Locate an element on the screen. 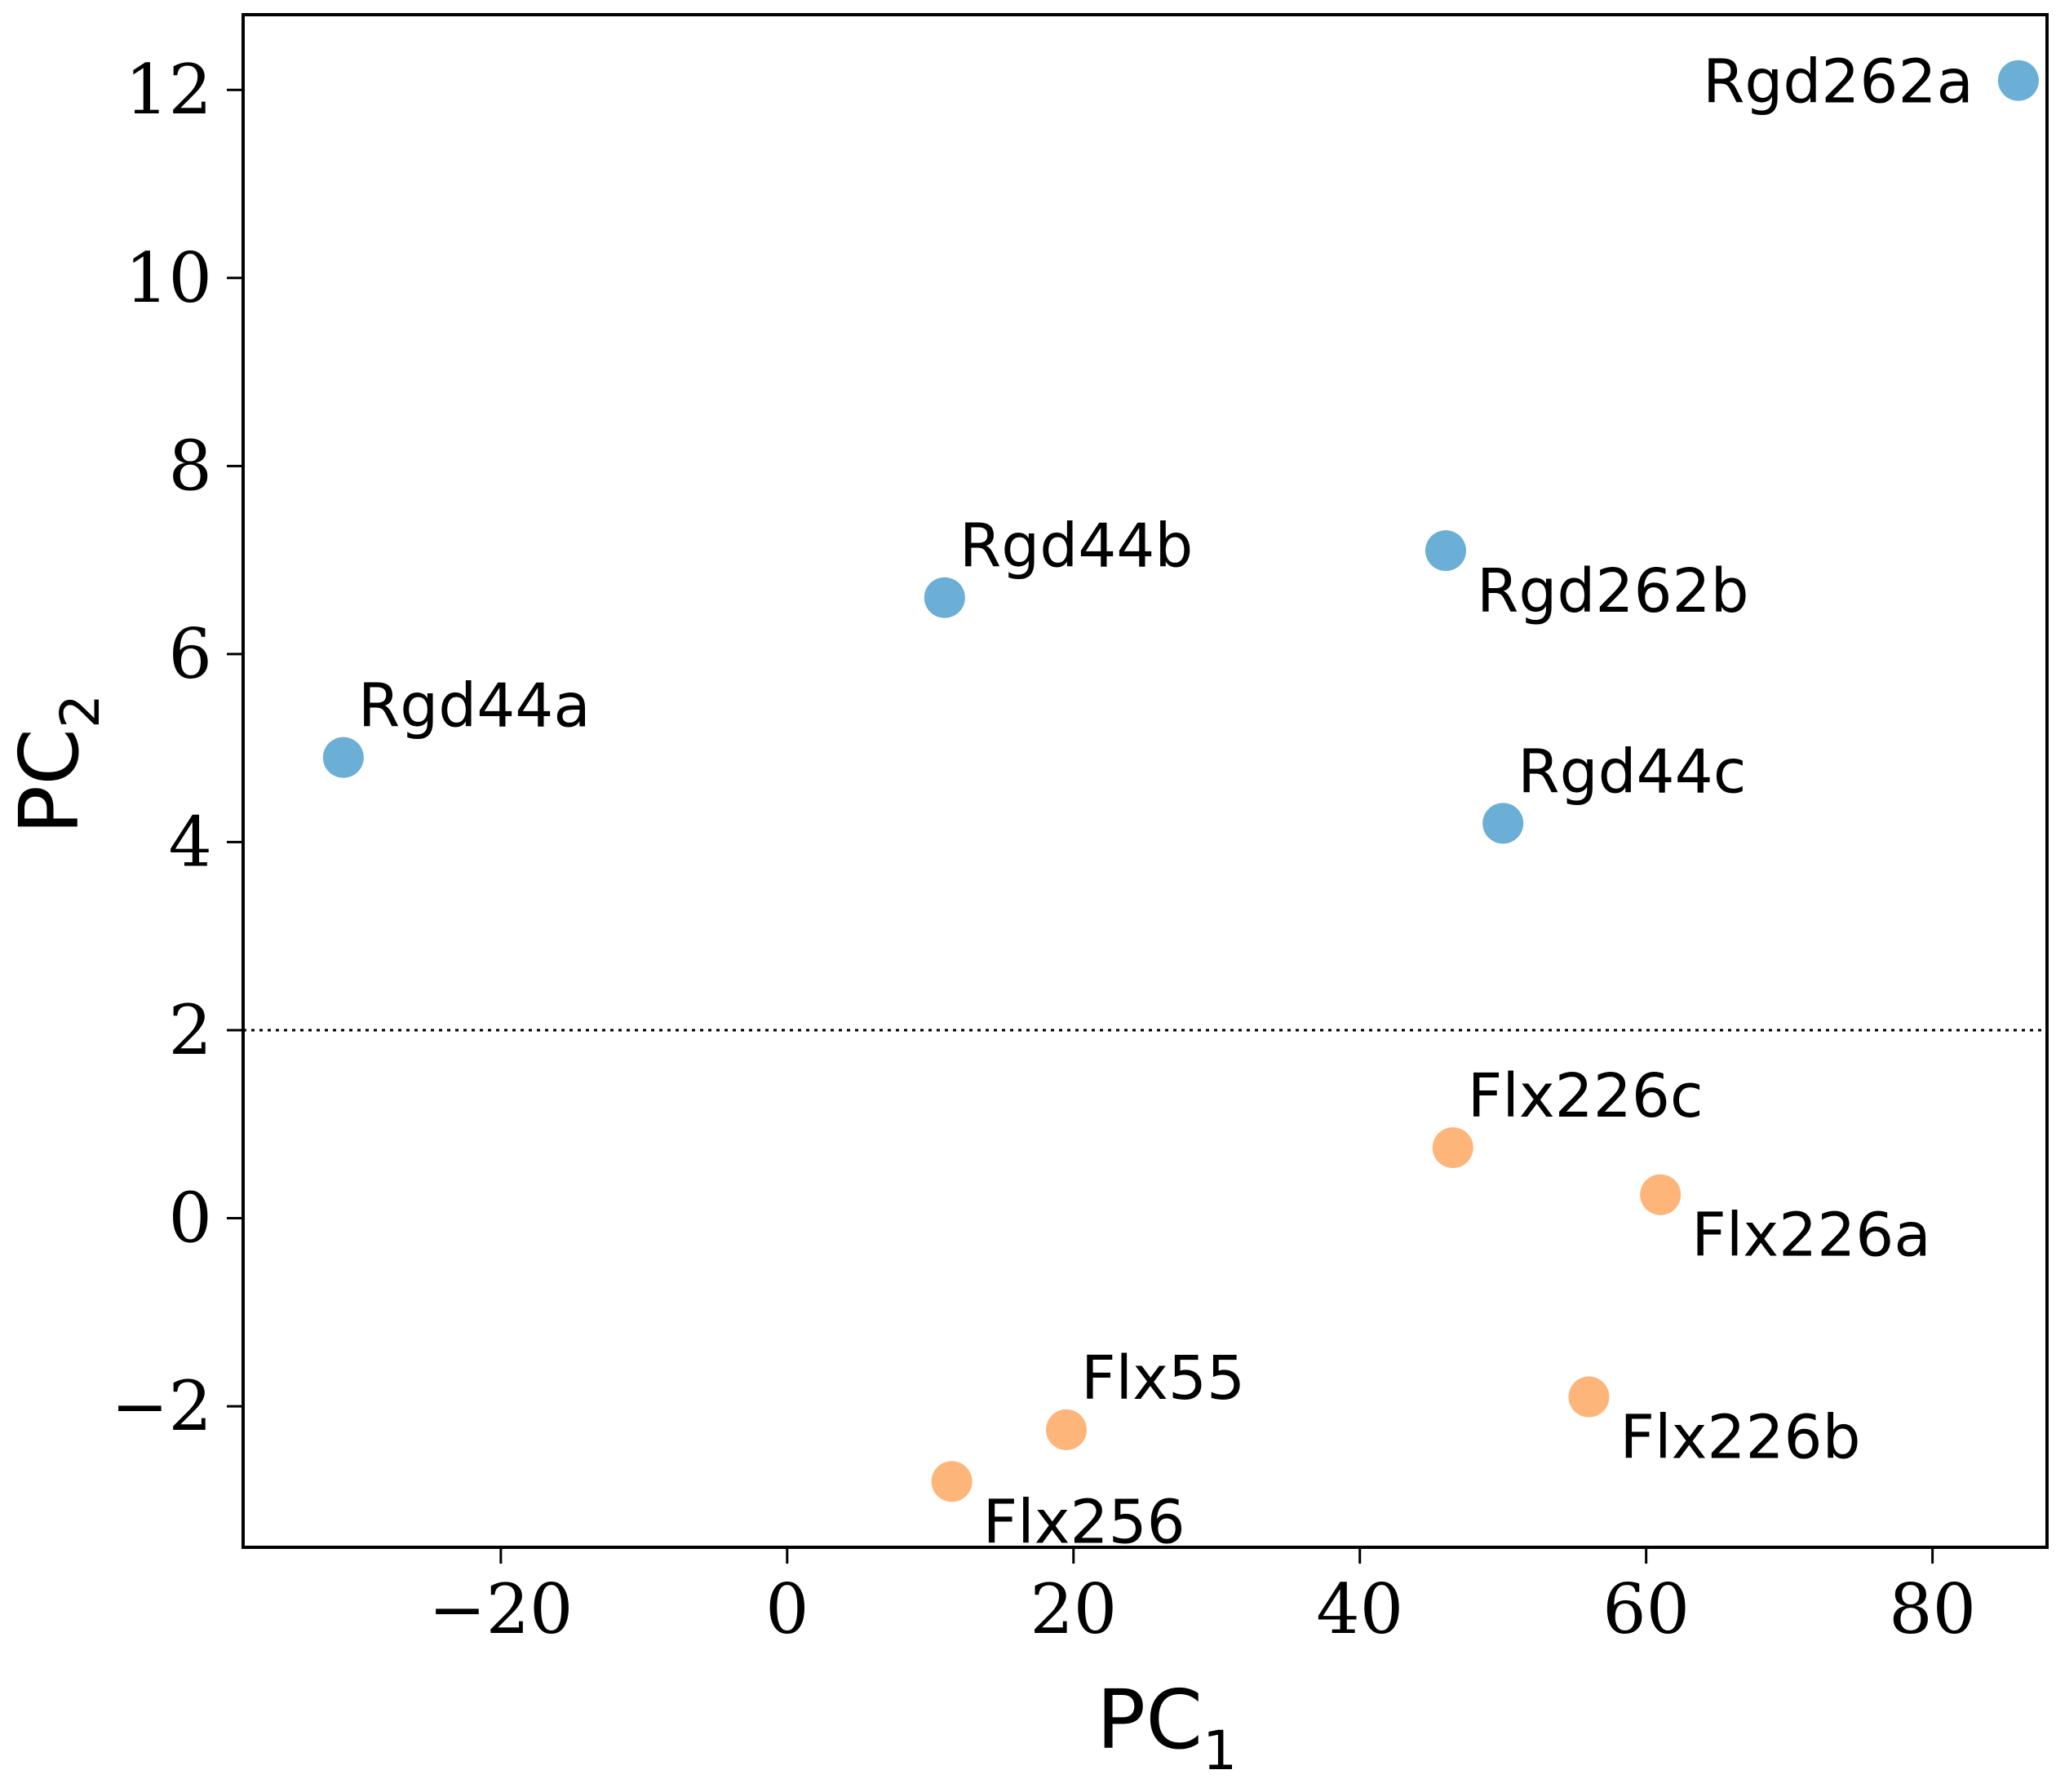  point-label: Rgd44b is located at coordinates (1077, 546).